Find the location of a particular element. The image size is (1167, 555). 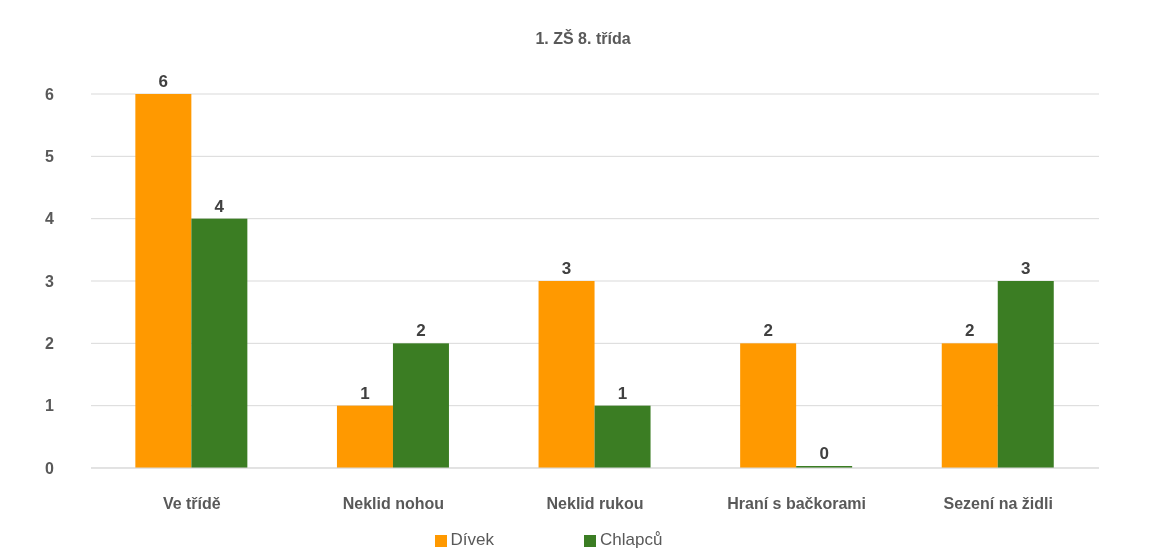

data-label: 0 is located at coordinates (824, 453).